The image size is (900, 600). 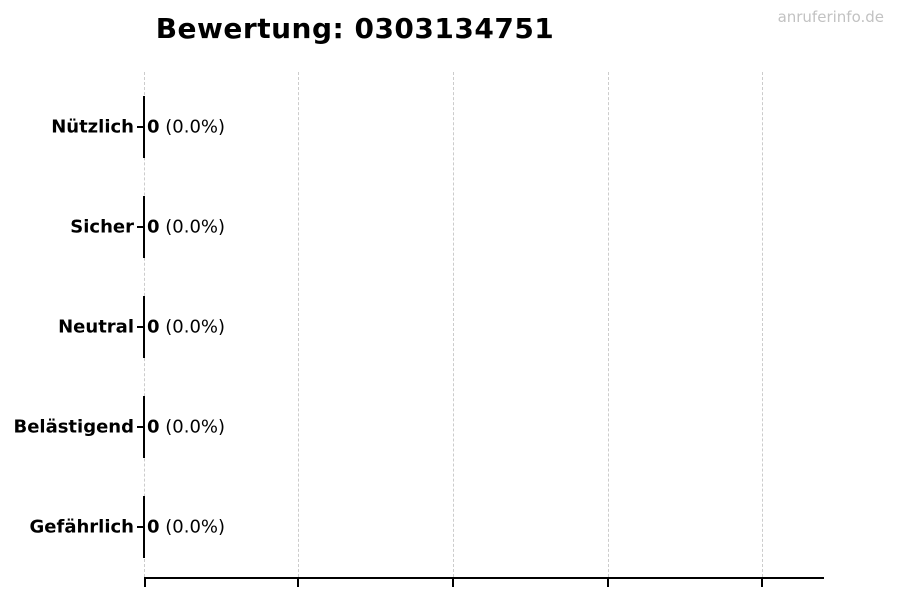 What do you see at coordinates (96, 327) in the screenshot?
I see `category-label: Neutral` at bounding box center [96, 327].